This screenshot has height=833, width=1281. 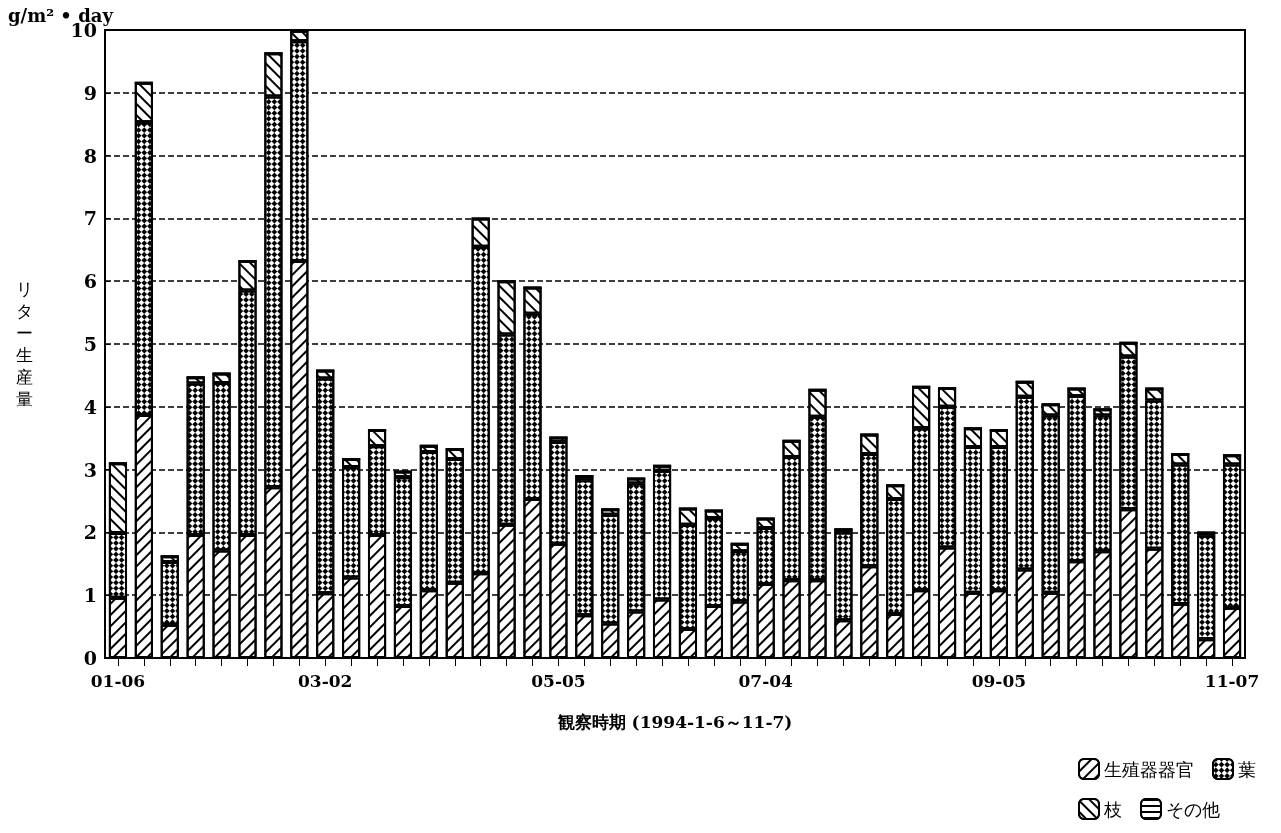 I want to click on legend-label: 葉, so click(x=1247, y=769).